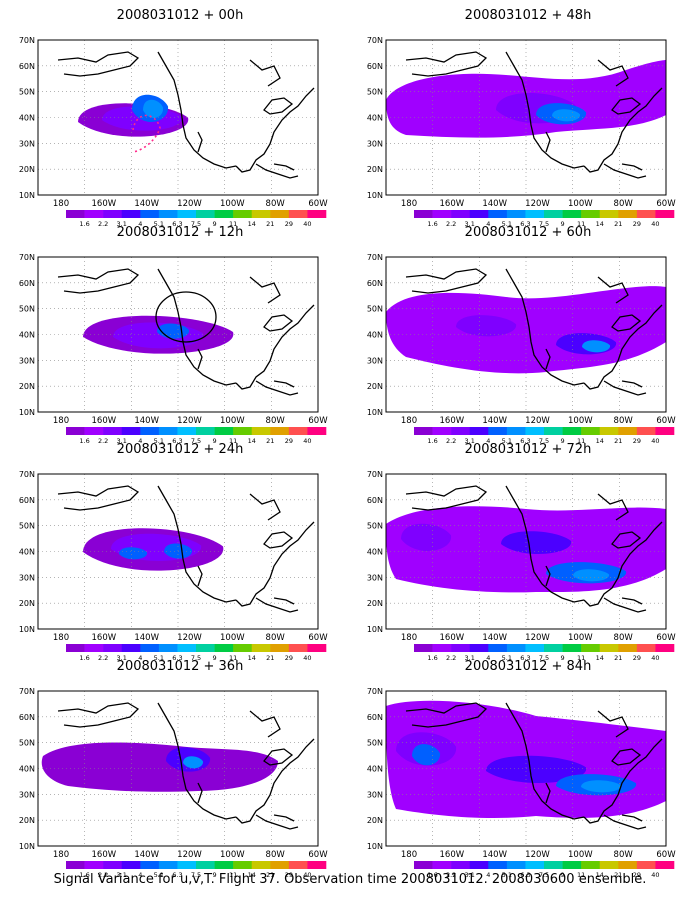 The height and width of the screenshot is (900, 700). What do you see at coordinates (232, 204) in the screenshot?
I see `lon-tick-label: 100W` at bounding box center [232, 204].